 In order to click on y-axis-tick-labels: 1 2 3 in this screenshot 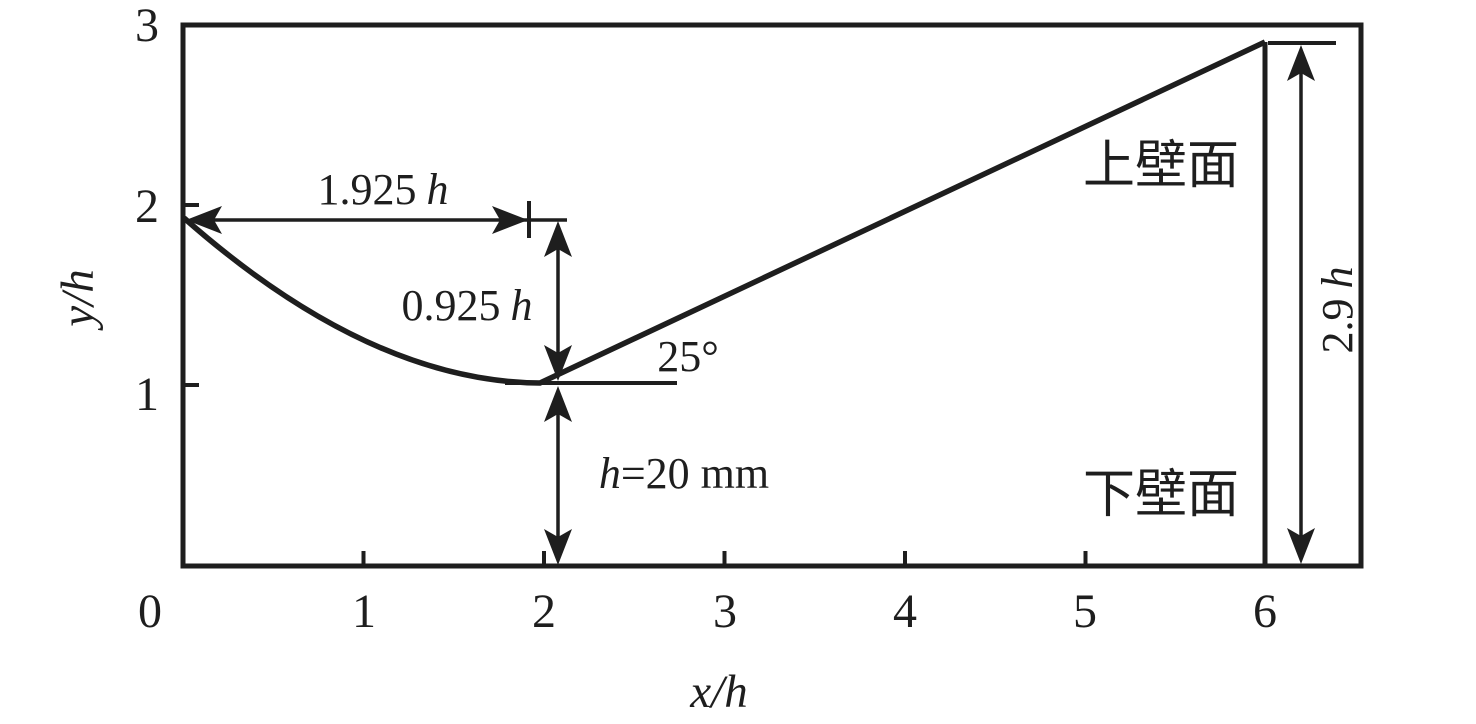, I will do `click(147, 210)`.